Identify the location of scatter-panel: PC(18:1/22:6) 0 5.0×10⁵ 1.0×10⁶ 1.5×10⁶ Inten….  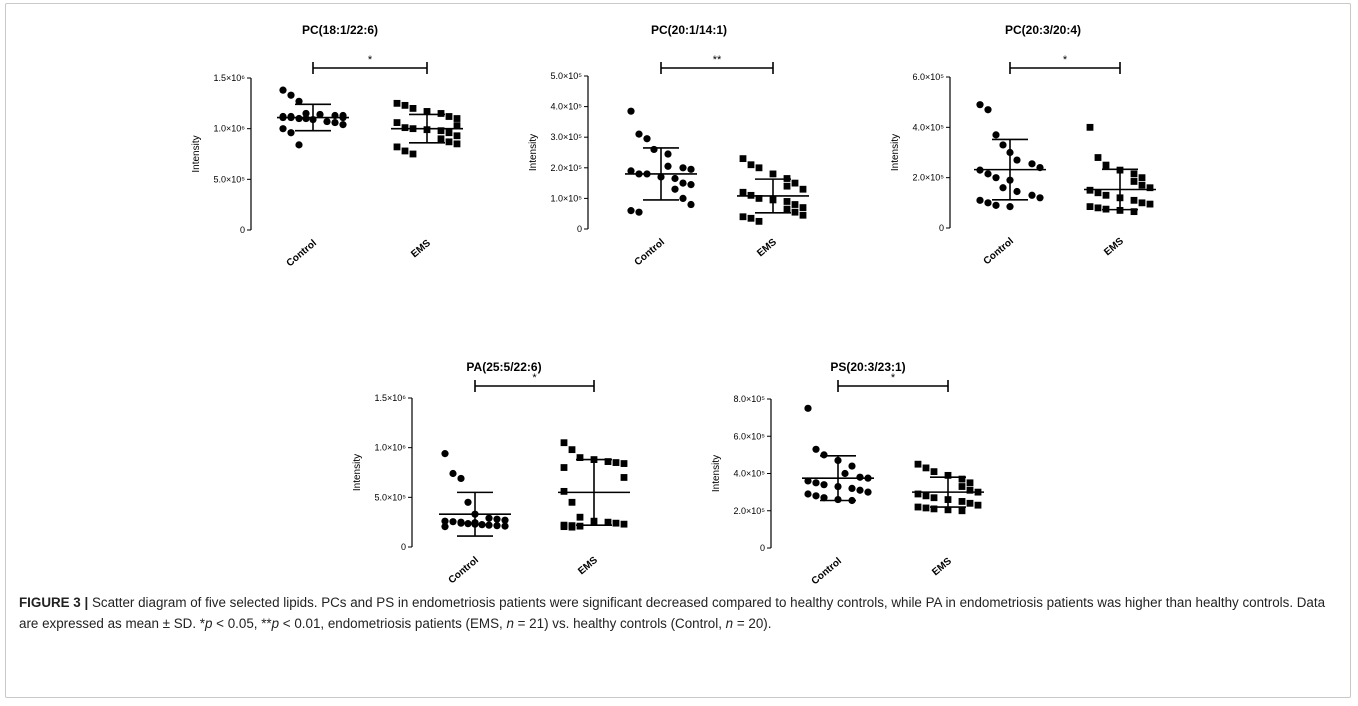
(327, 146).